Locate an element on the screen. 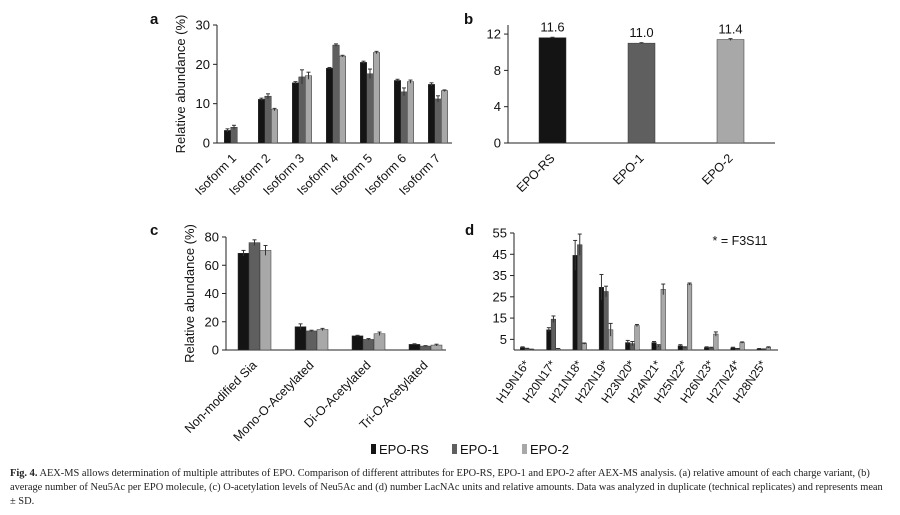  y-tick-label: 40 is located at coordinates (212, 293).